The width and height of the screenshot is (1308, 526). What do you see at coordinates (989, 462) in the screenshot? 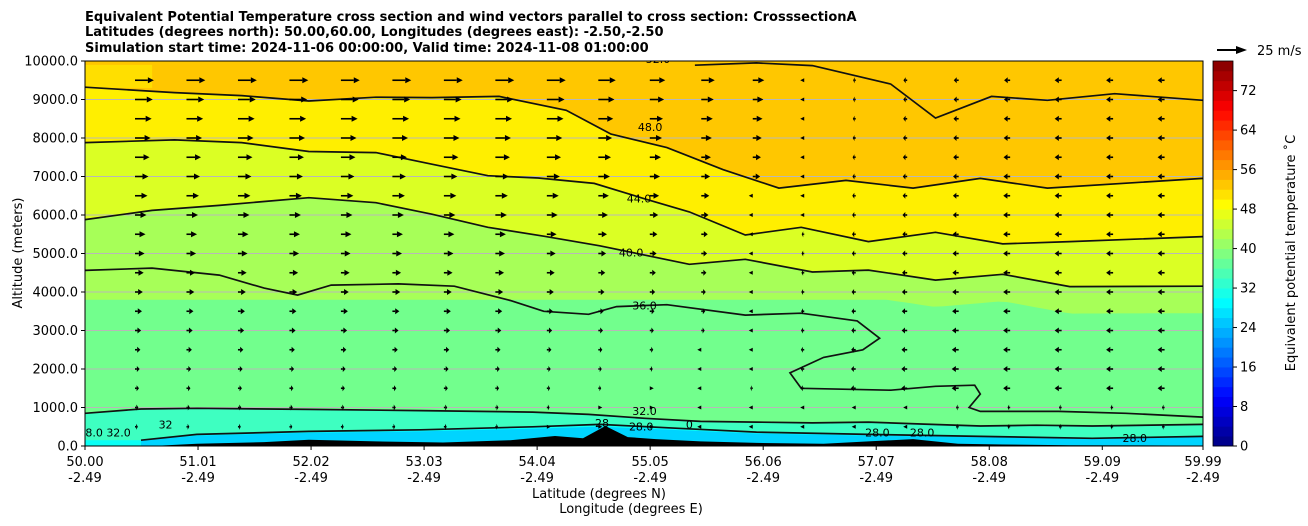
I see `x-tick-label-lat: 58.08` at bounding box center [989, 462].